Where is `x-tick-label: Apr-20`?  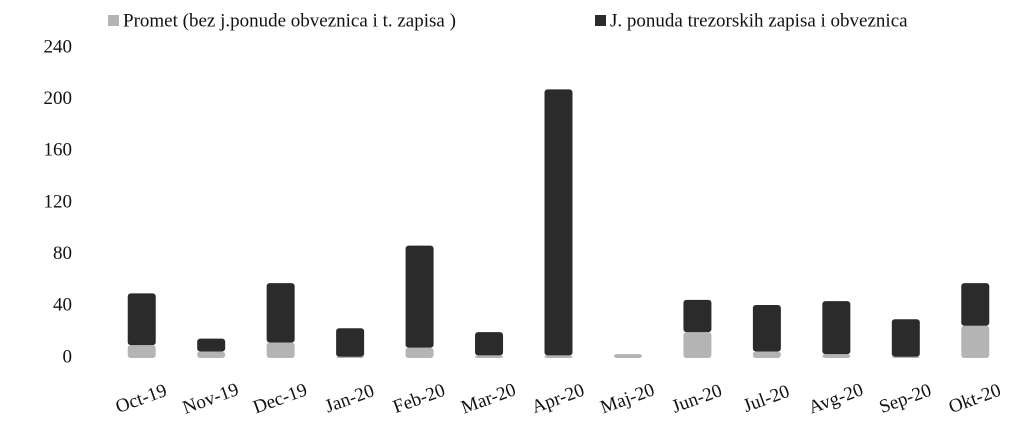 x-tick-label: Apr-20 is located at coordinates (558, 399).